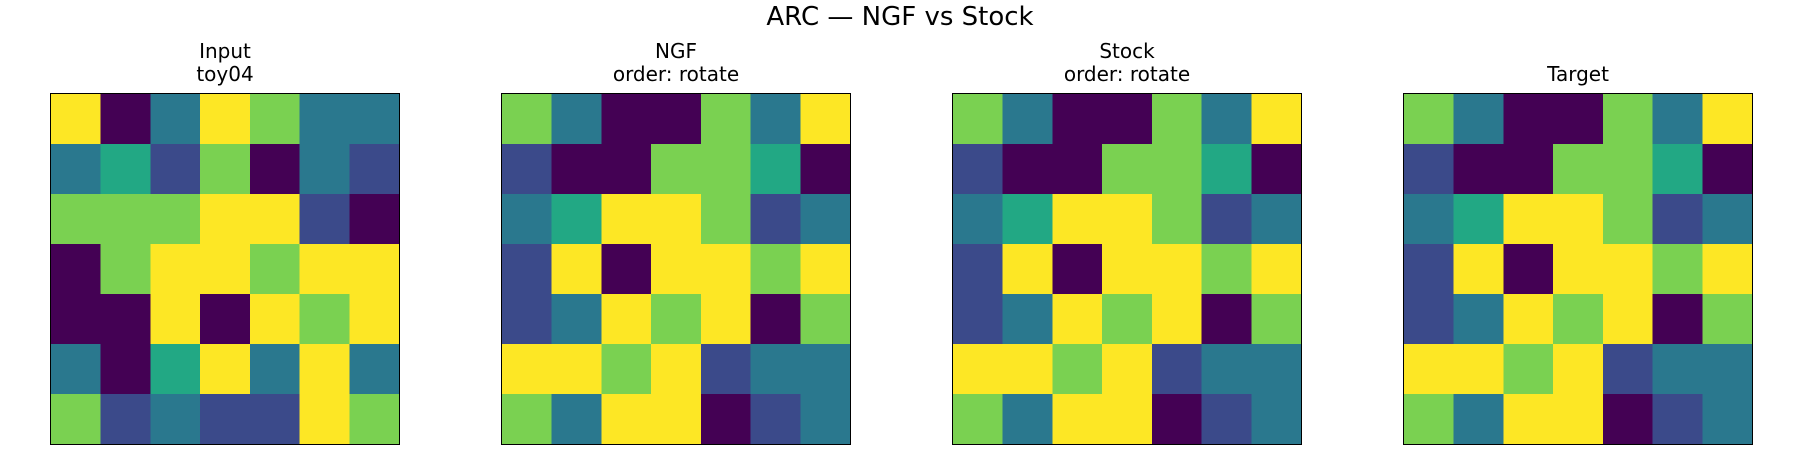  Describe the element at coordinates (676, 74) in the screenshot. I see `panel-title-line-2: order: rotate` at that location.